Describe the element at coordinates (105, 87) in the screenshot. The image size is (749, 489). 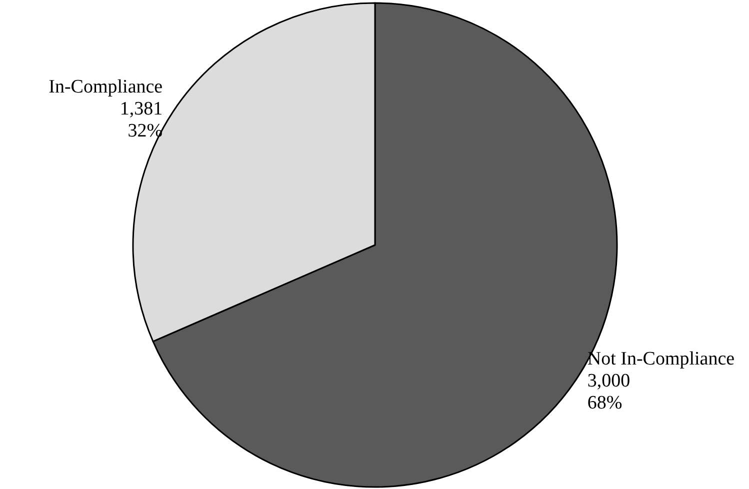
I see `slice-label: In-Compliance` at that location.